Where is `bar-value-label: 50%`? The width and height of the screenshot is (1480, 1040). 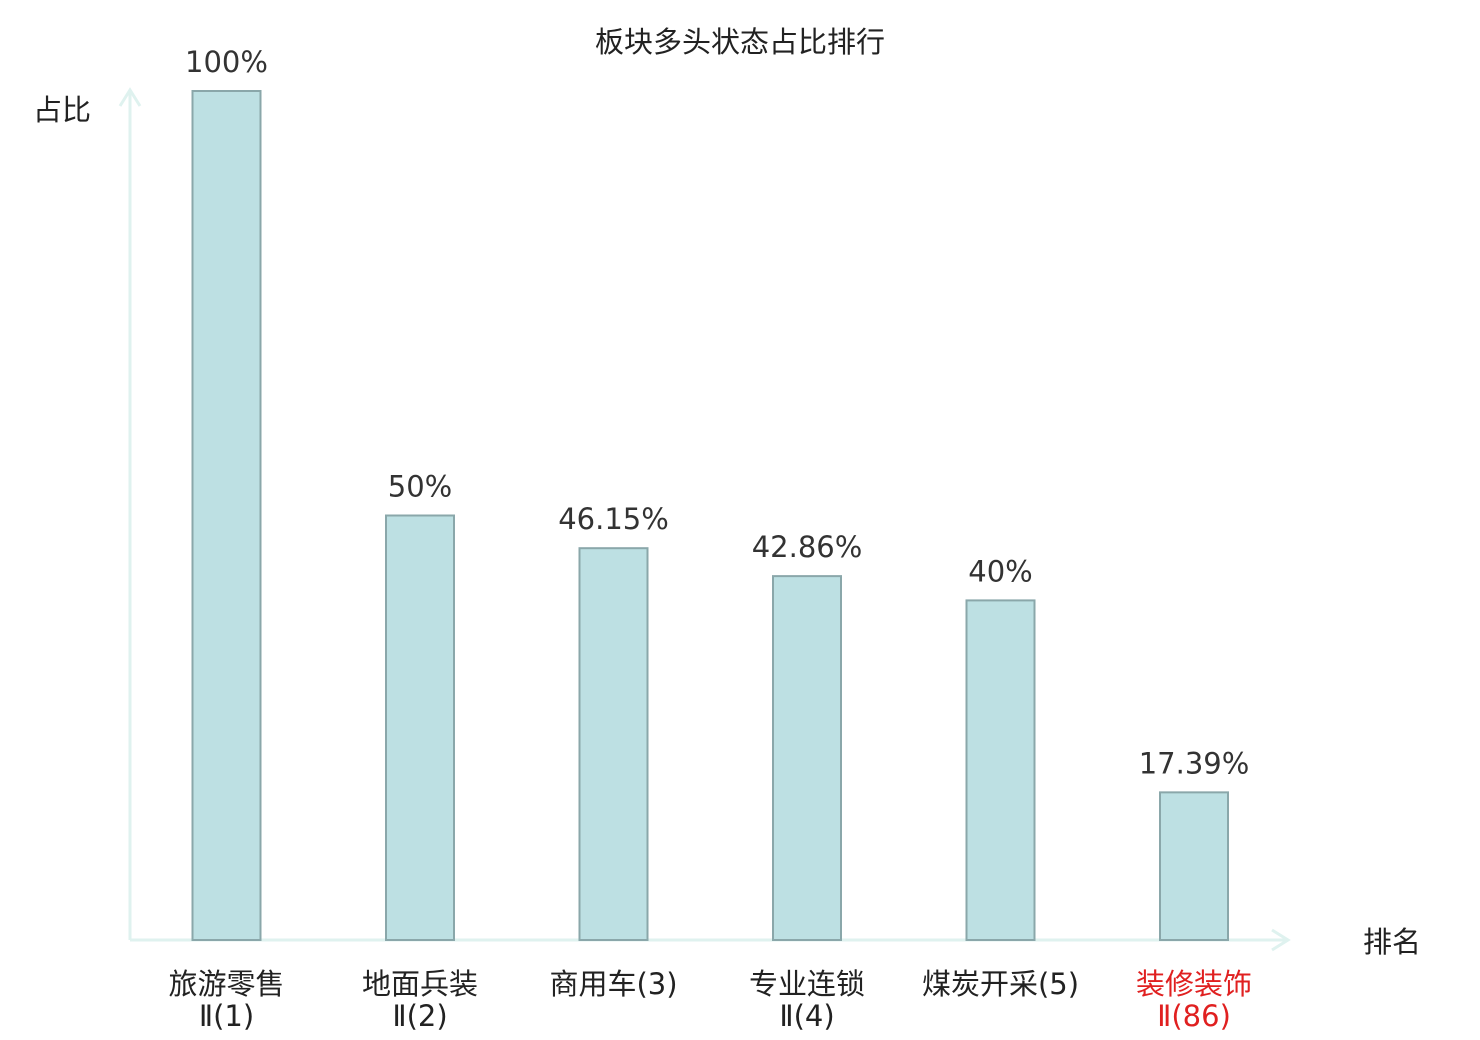 bar-value-label: 50% is located at coordinates (420, 487).